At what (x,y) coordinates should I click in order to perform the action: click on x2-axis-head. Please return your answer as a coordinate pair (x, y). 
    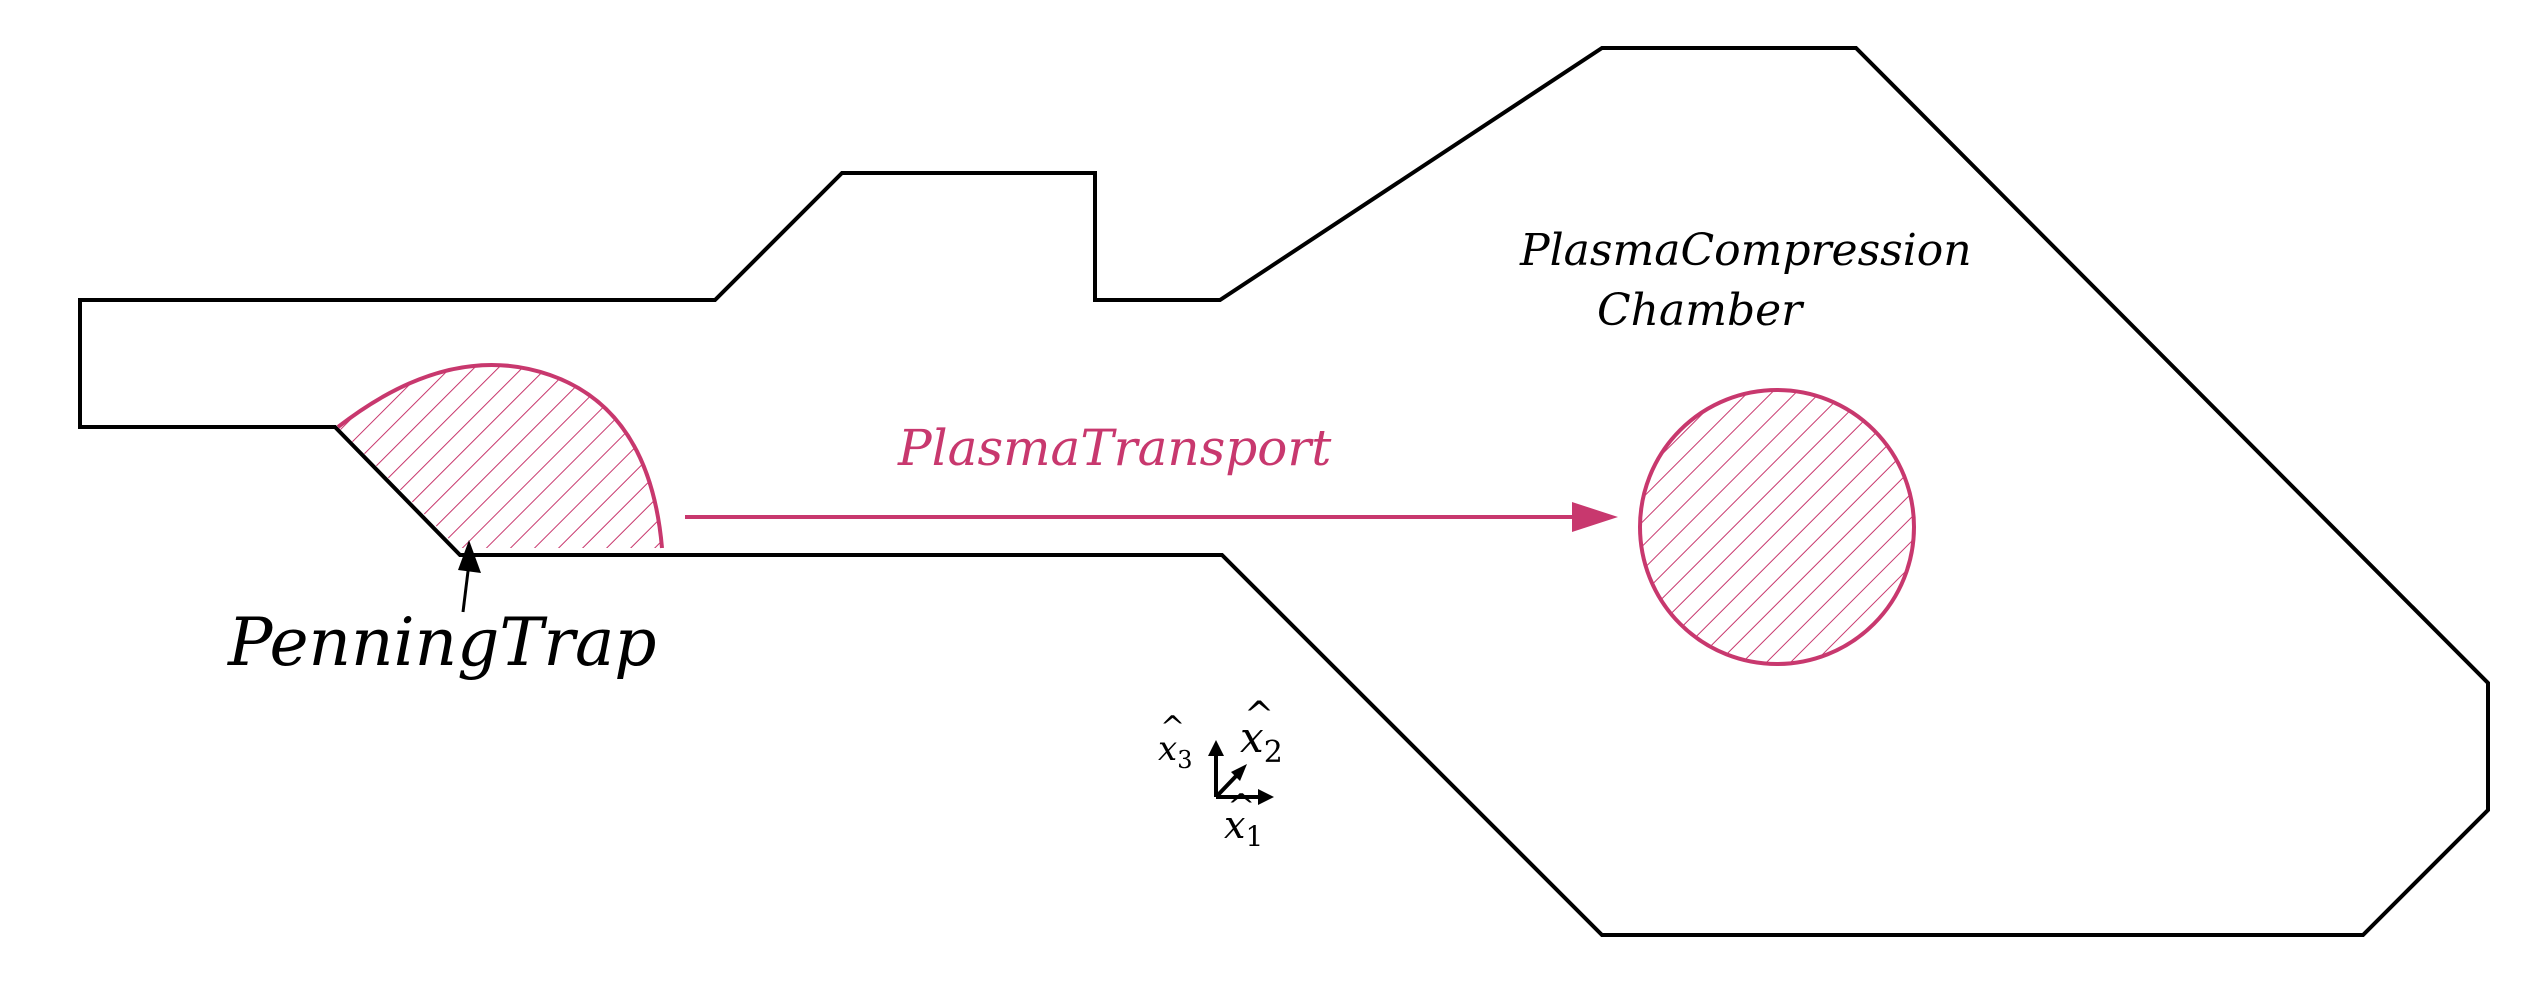
    Looking at the image, I should click on (1239, 772).